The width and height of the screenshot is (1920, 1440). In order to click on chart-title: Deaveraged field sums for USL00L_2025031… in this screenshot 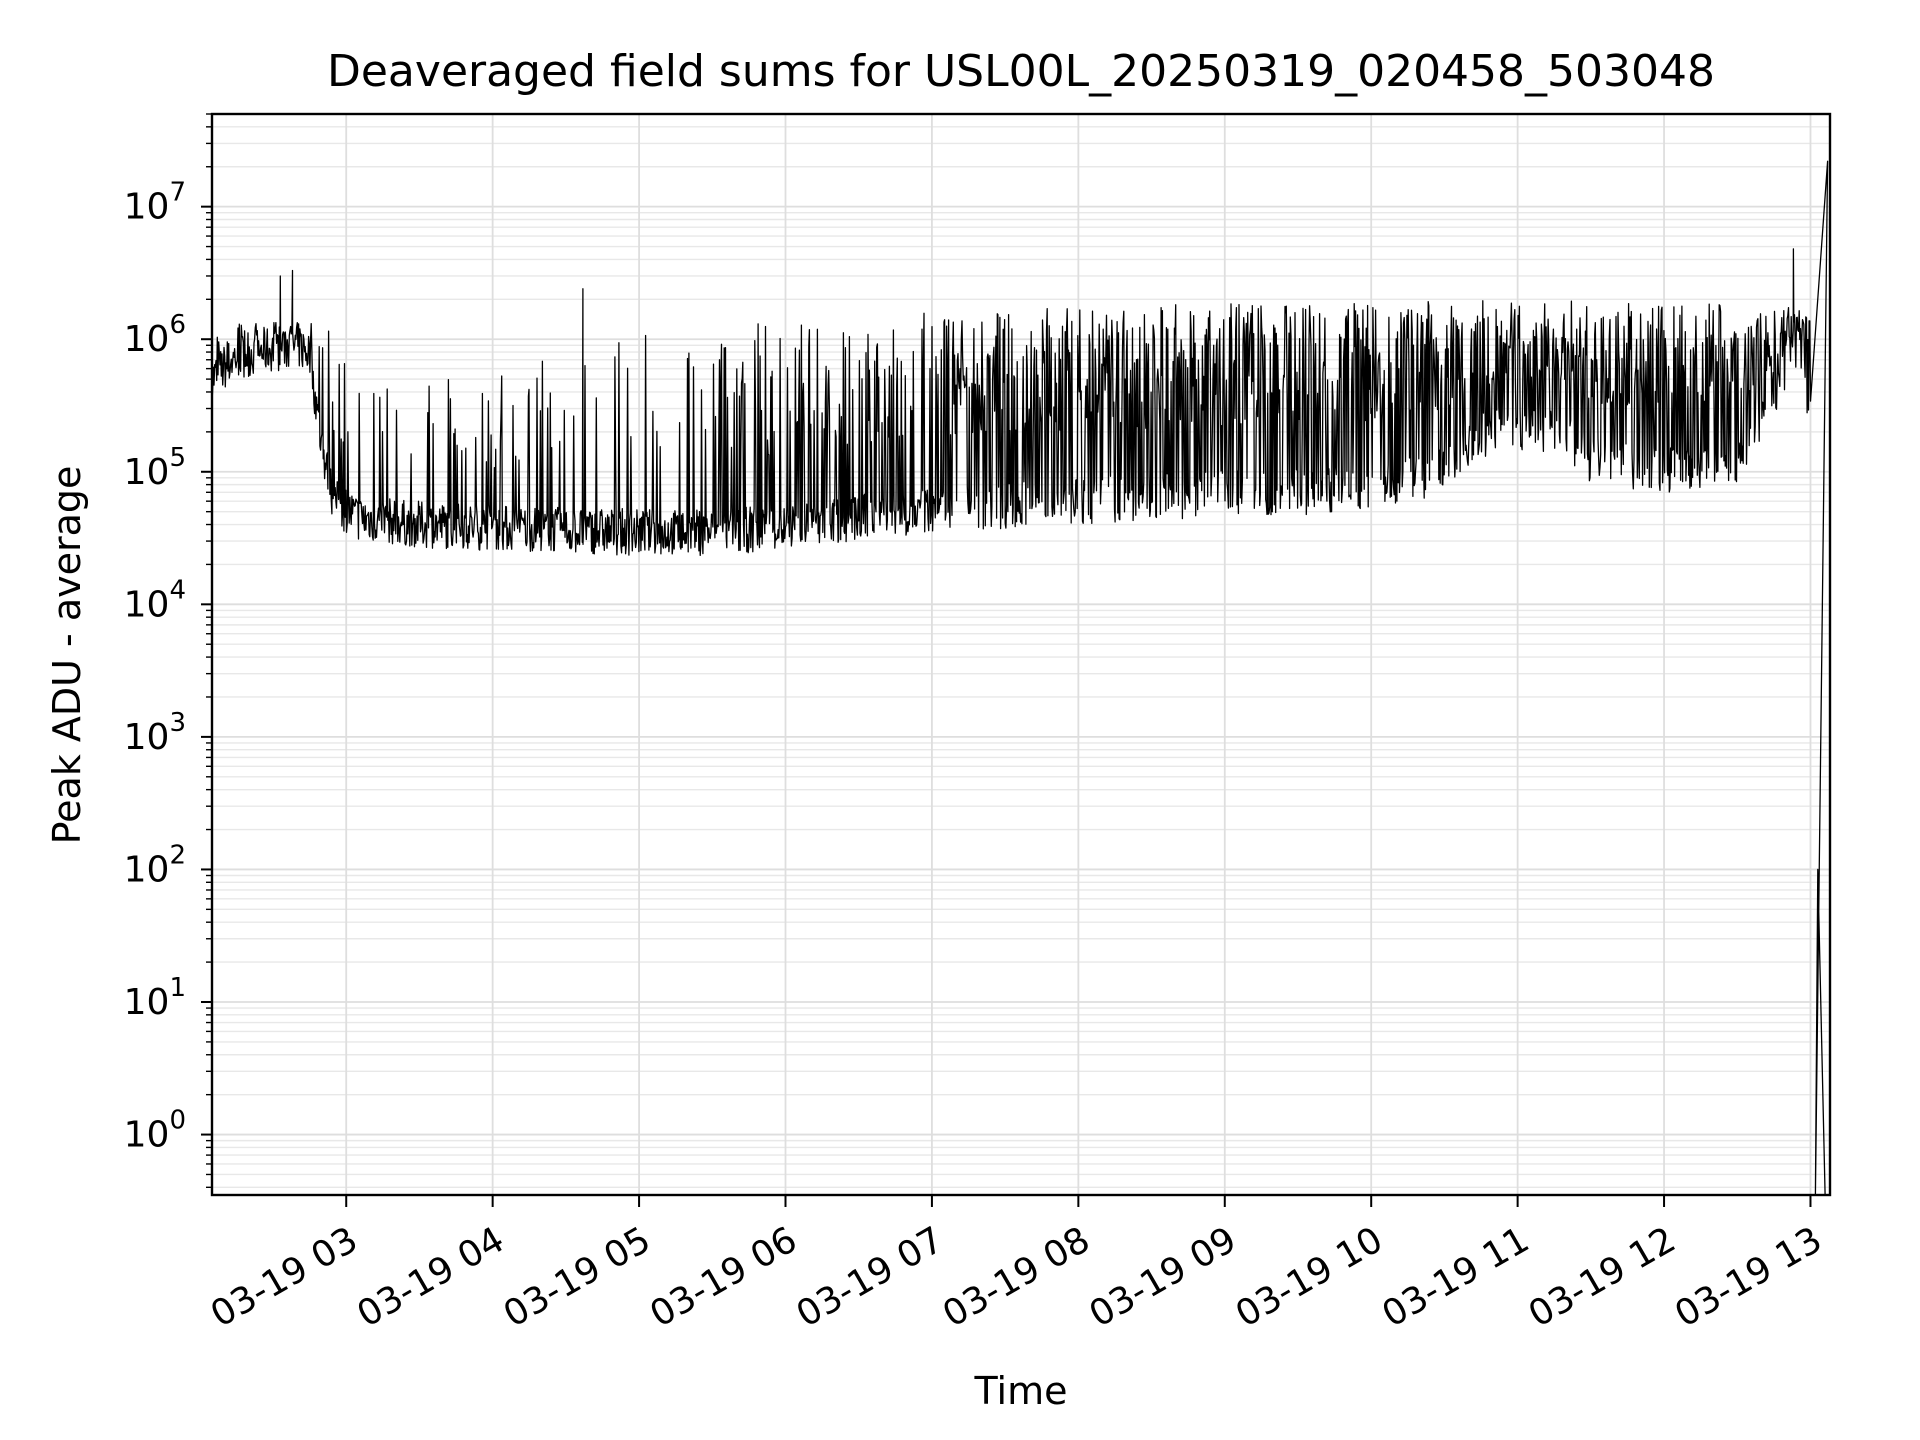, I will do `click(1021, 71)`.